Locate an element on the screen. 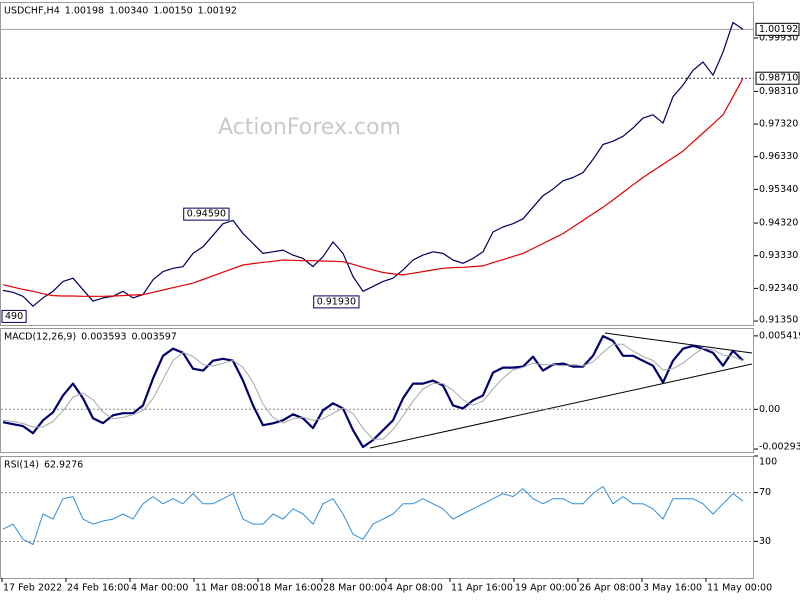 This screenshot has height=600, width=800. y-tick-label: 0.99930 is located at coordinates (778, 37).